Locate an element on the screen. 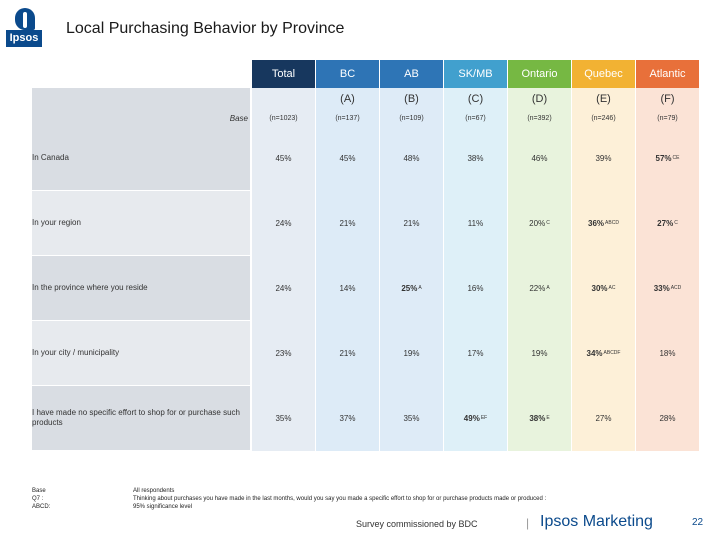 This screenshot has width=720, height=540. table-cell: 36% ABCD is located at coordinates (603, 223).